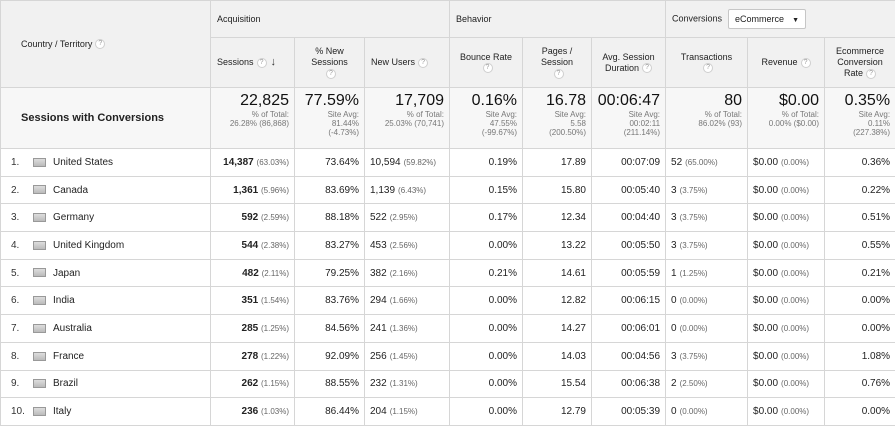  I want to click on au-flag-icon, so click(39, 328).